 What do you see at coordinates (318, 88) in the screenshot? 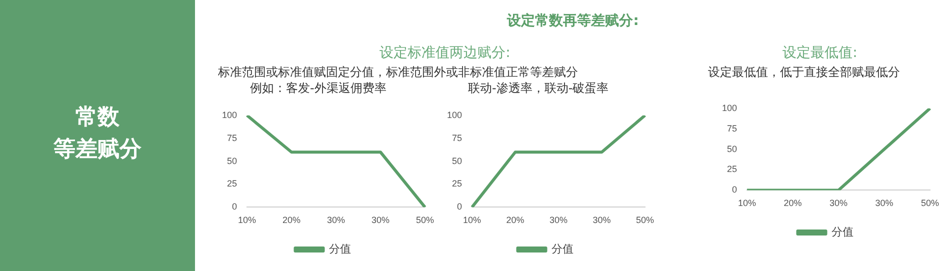
I see `text: 例如：客发-外渠返佣费率` at bounding box center [318, 88].